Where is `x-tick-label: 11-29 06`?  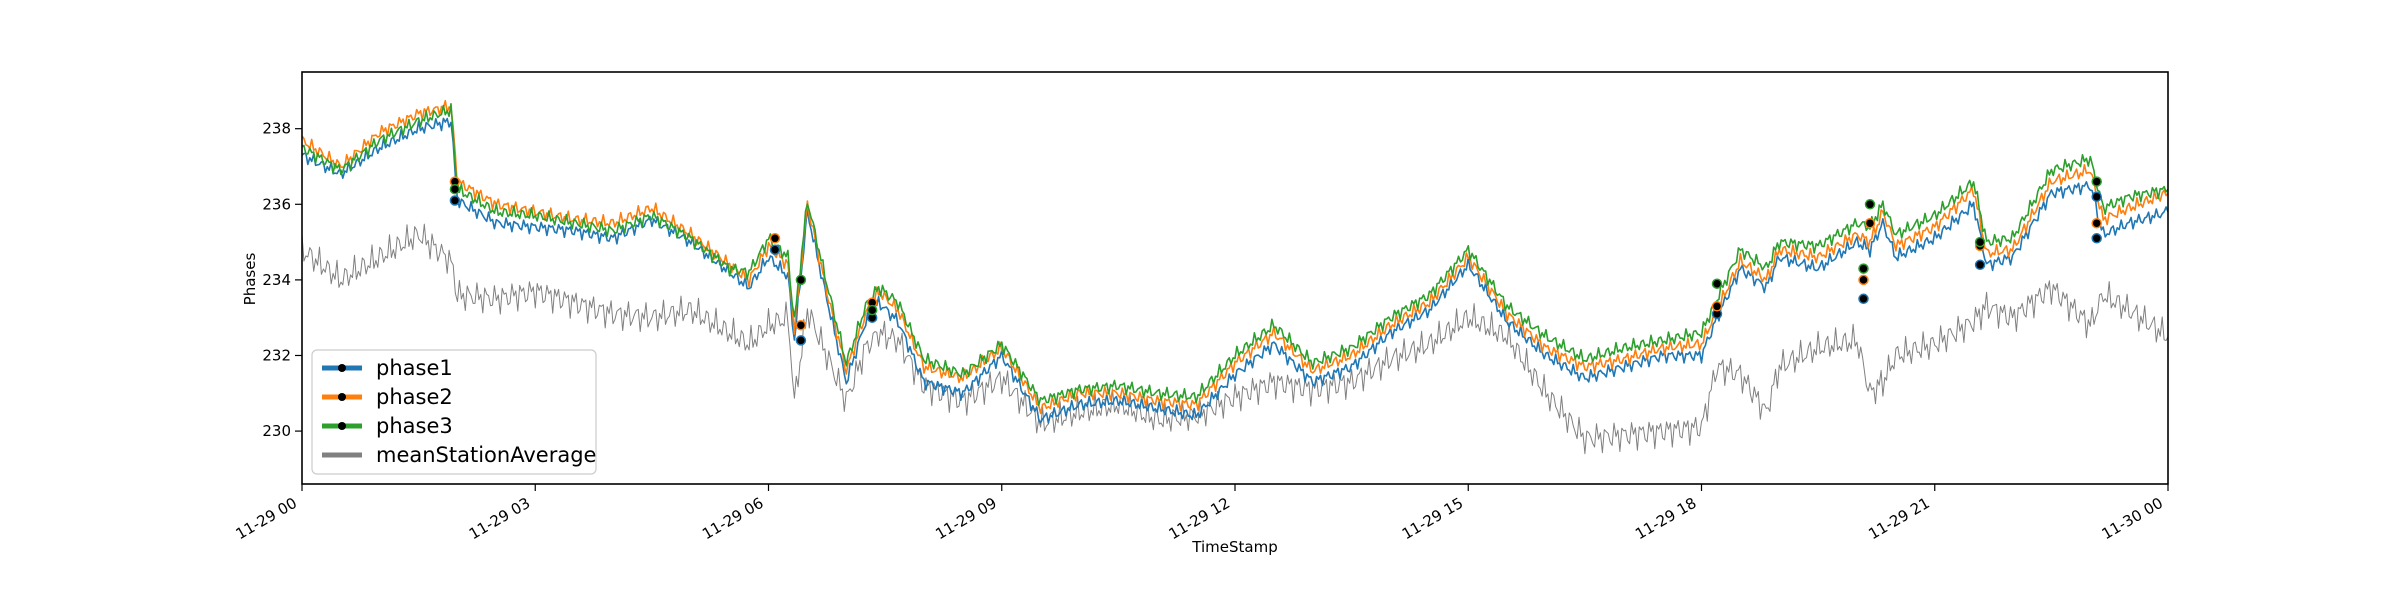
x-tick-label: 11-29 06 is located at coordinates (732, 518).